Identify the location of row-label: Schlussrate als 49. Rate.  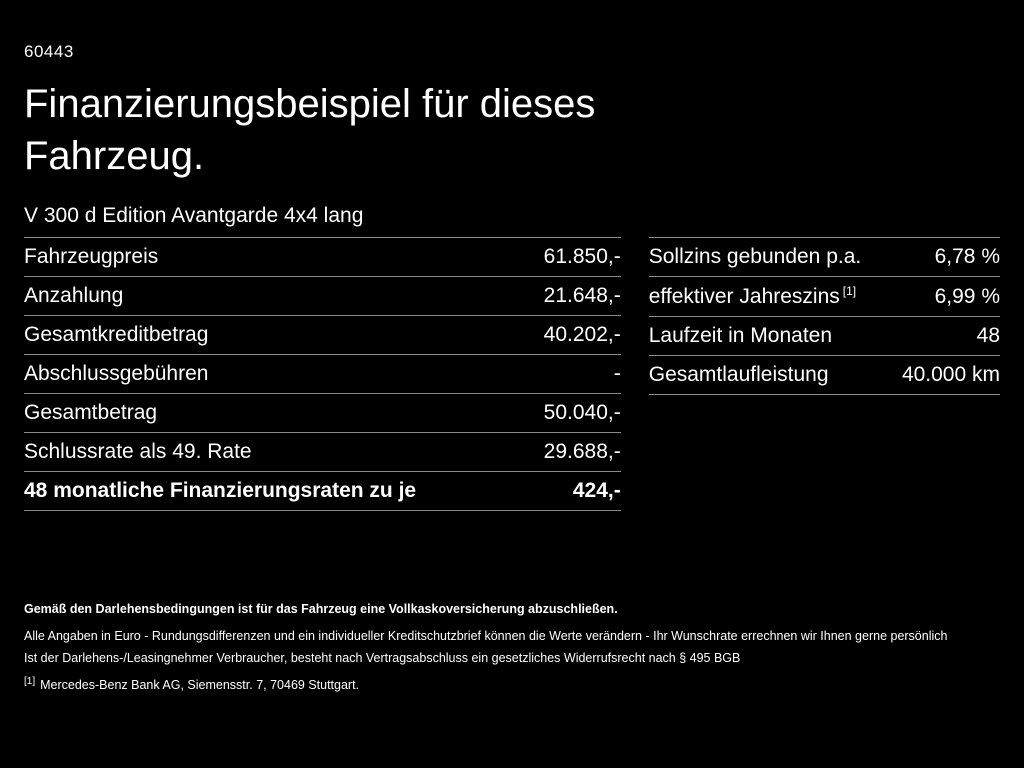
(138, 451).